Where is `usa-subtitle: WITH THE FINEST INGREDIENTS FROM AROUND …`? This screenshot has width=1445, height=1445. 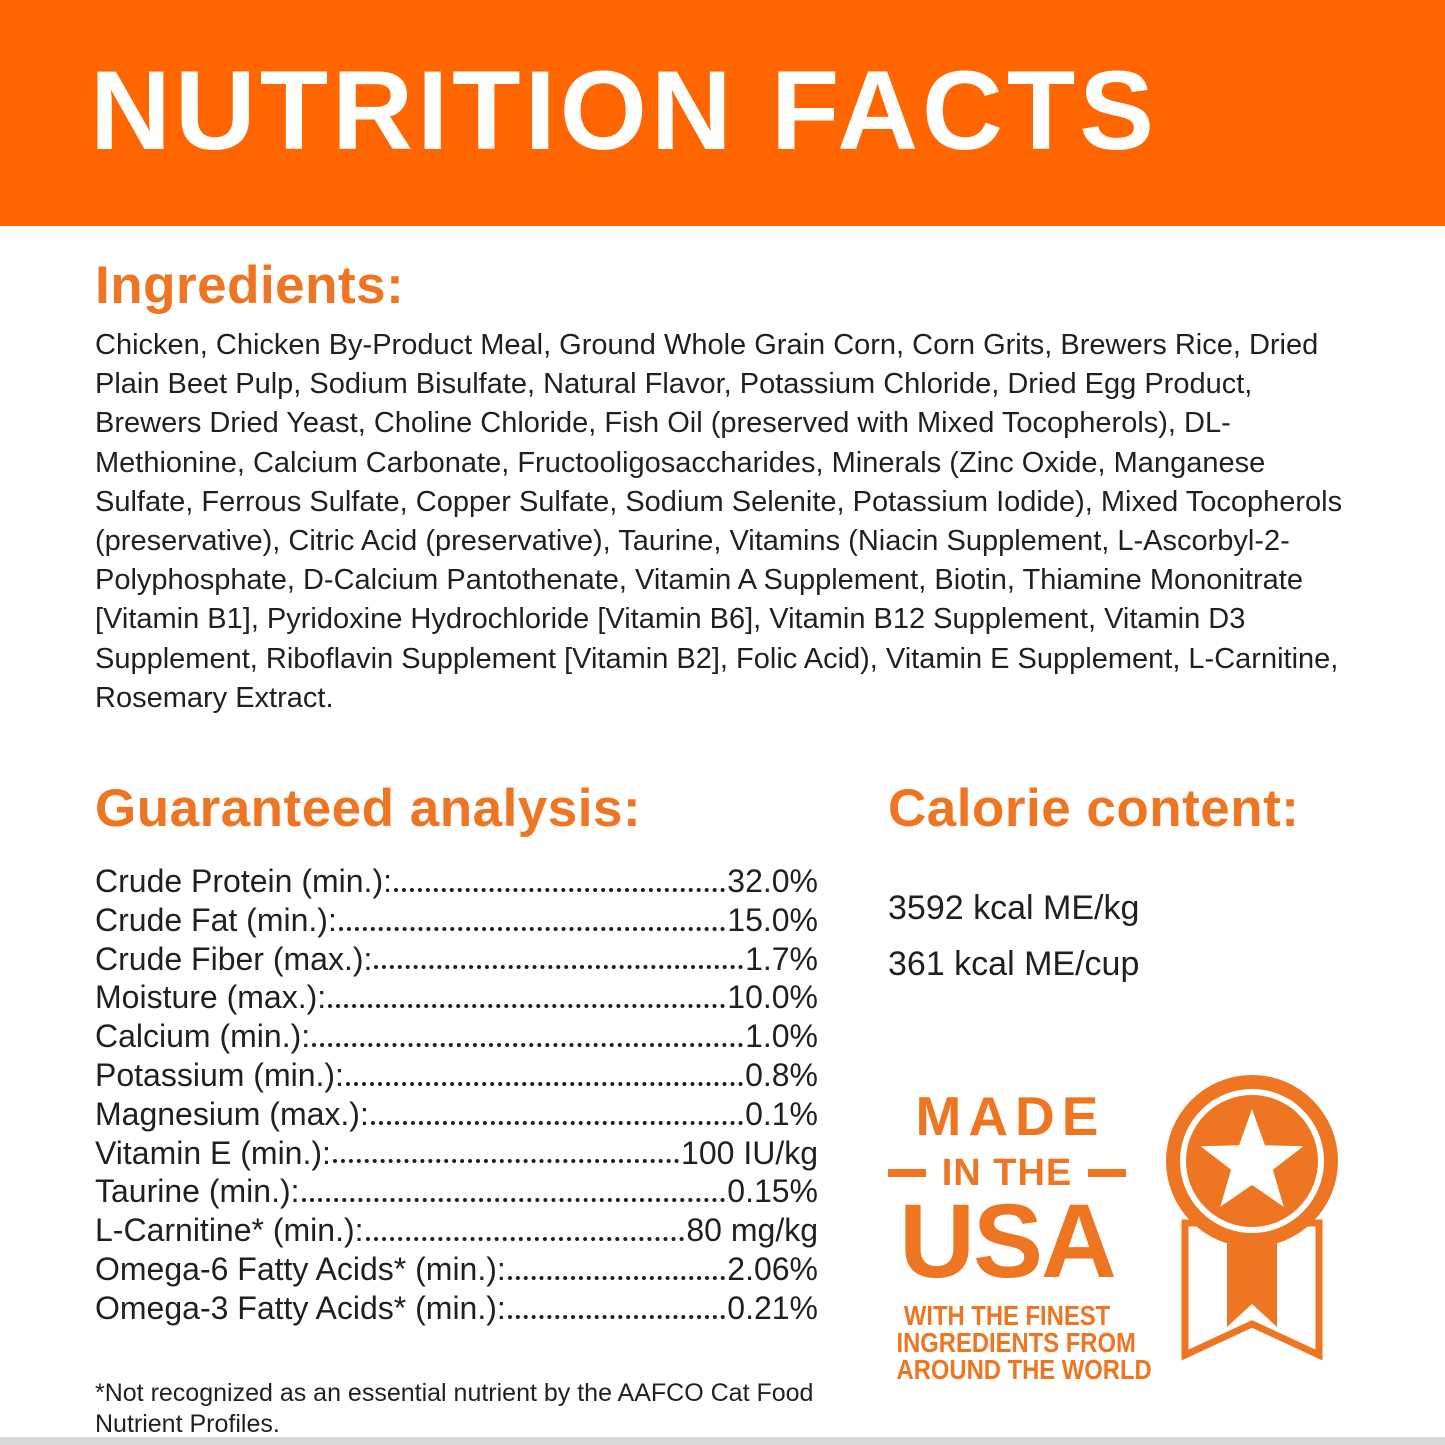 usa-subtitle: WITH THE FINEST INGREDIENTS FROM AROUND … is located at coordinates (1024, 1342).